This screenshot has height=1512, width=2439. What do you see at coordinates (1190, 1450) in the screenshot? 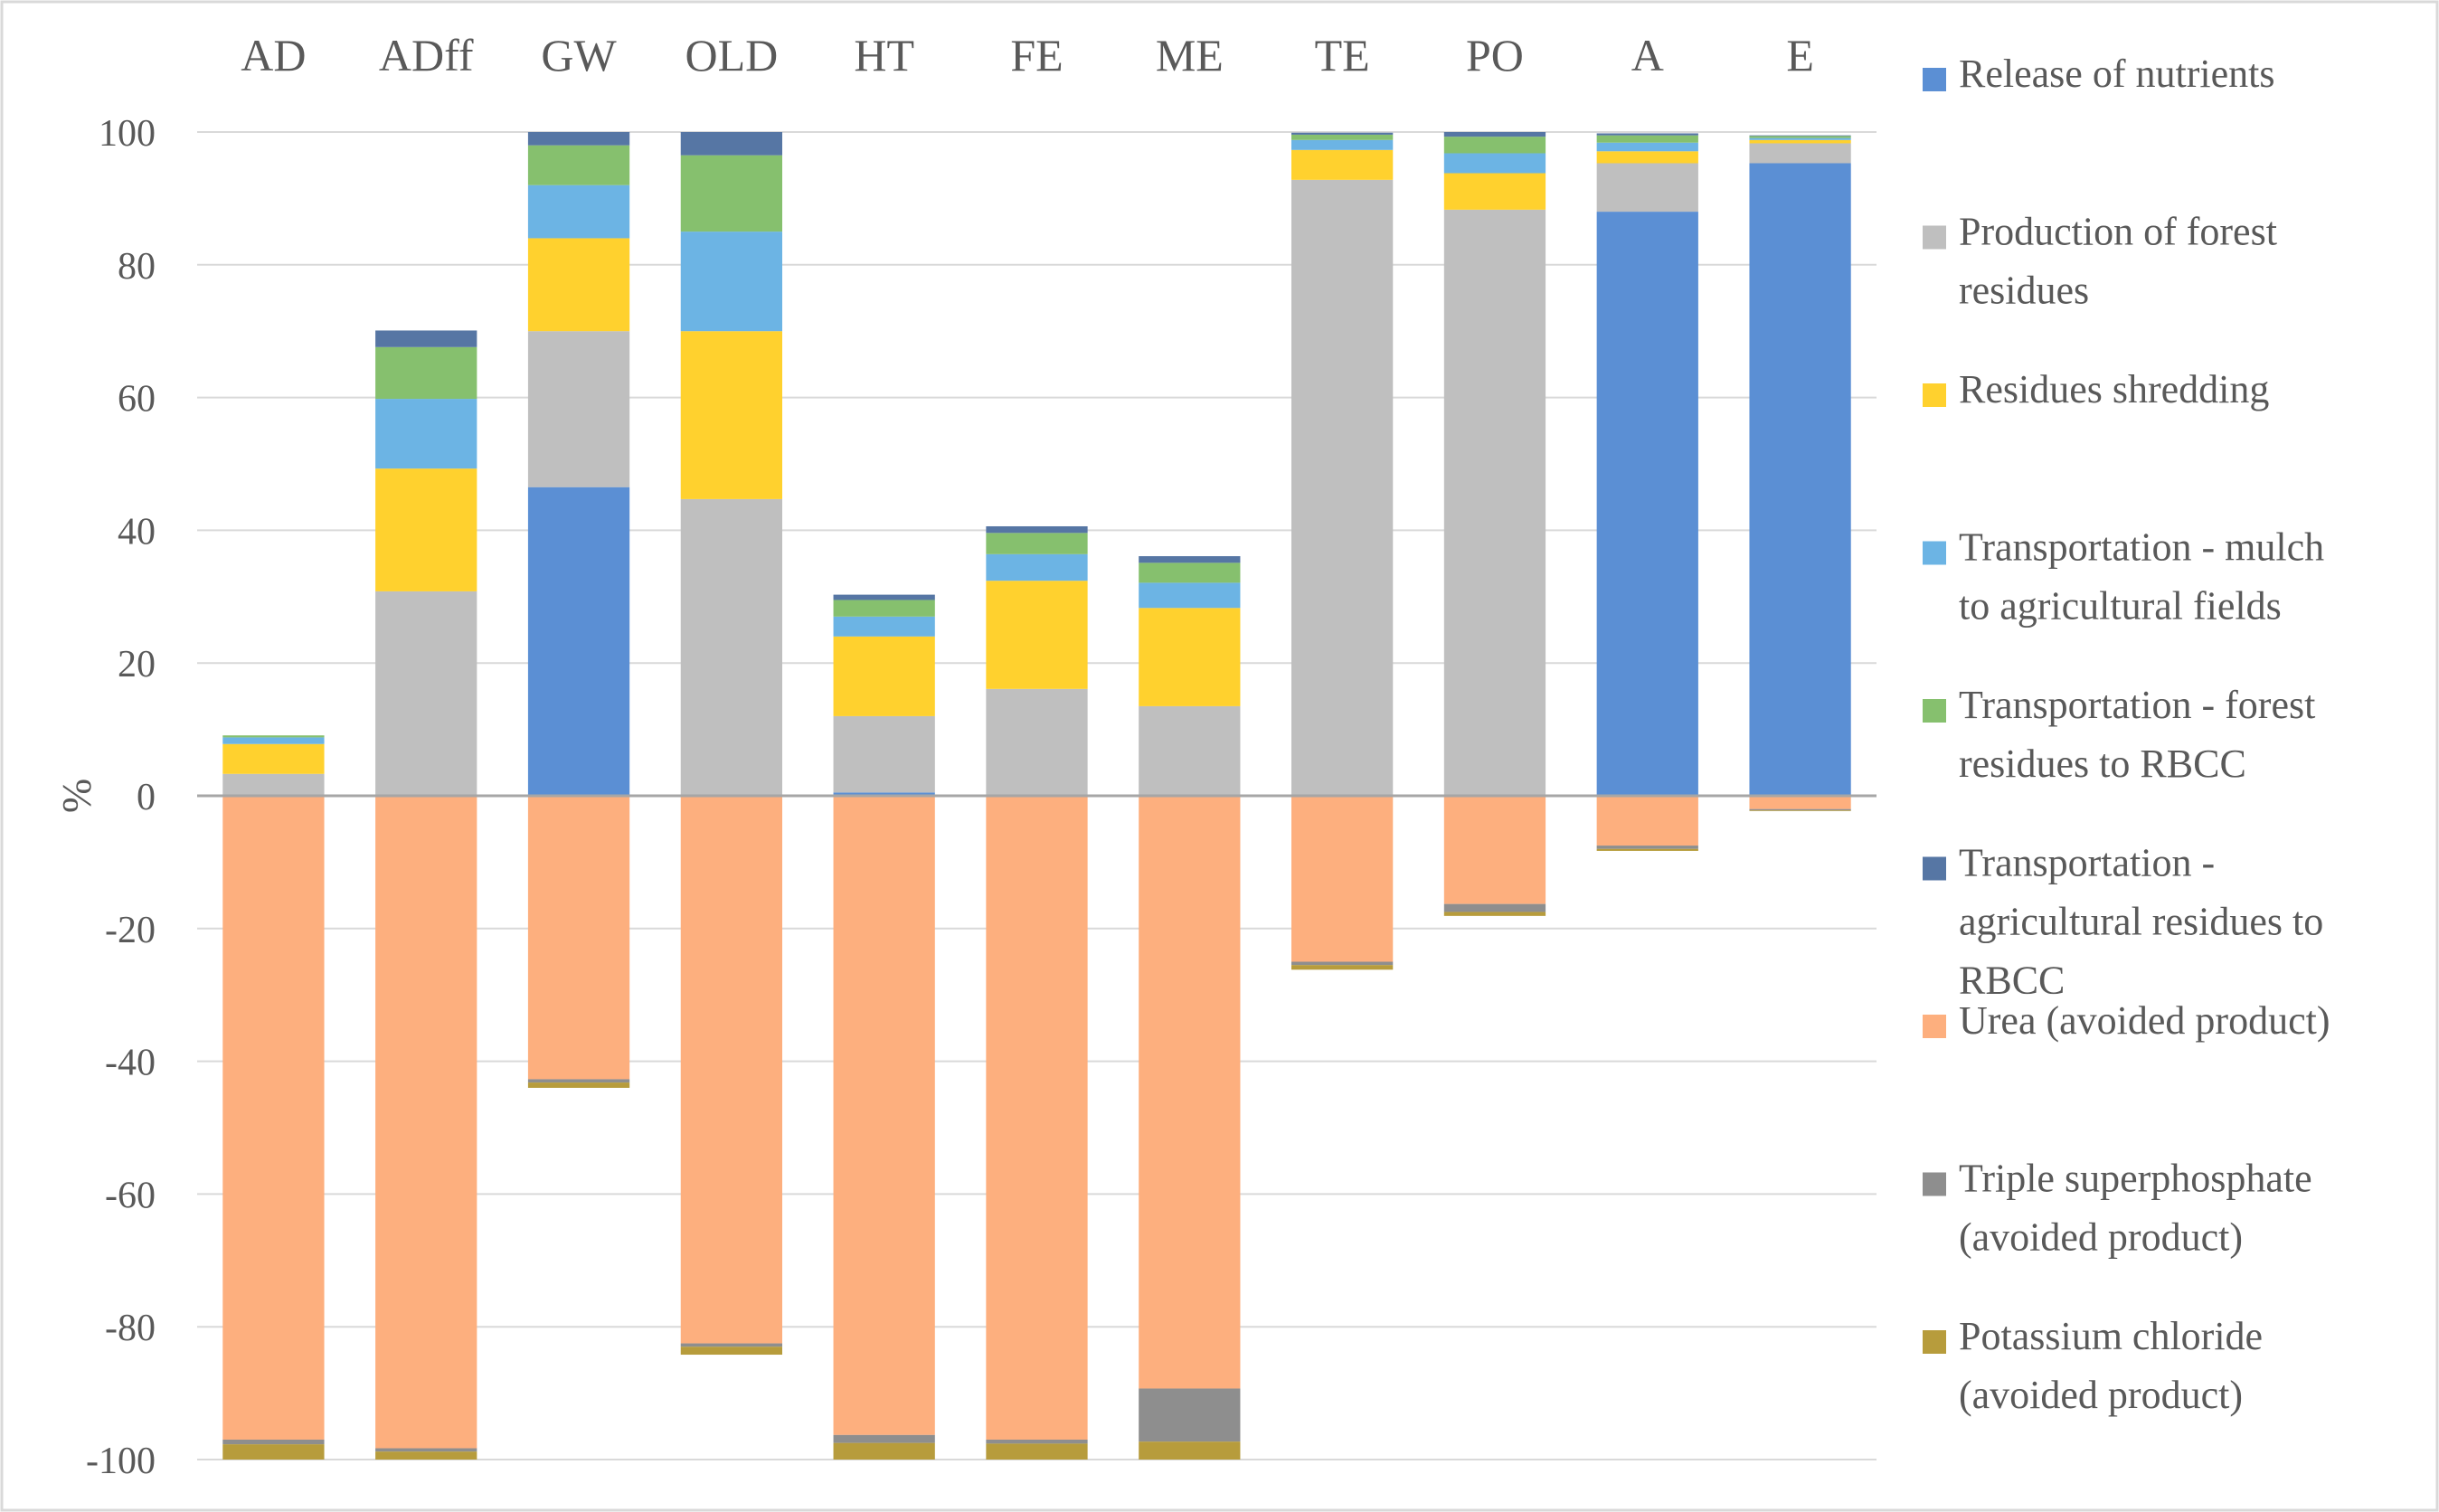
I see `bar-segment-me-potassium-chloride-avoided-product` at bounding box center [1190, 1450].